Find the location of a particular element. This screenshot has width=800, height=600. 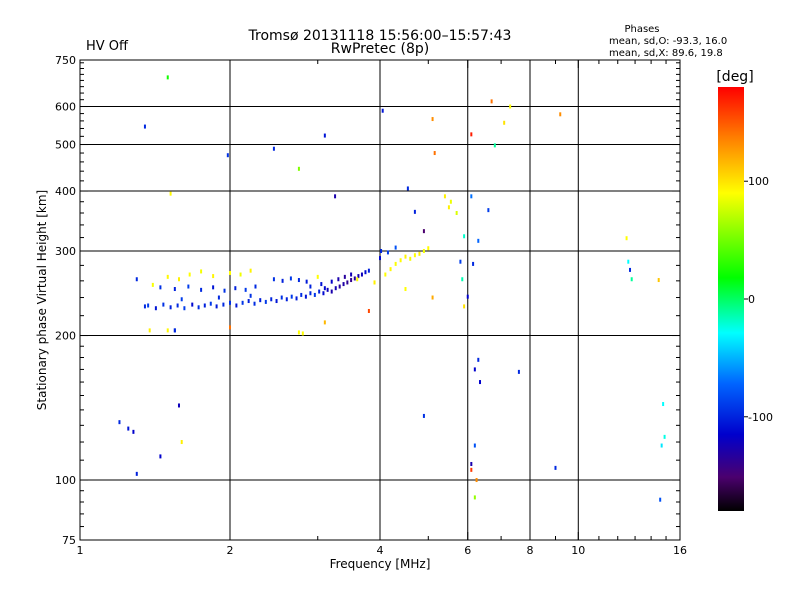

phases-x-stats: mean, sd,X: 89.6, 19.8 is located at coordinates (666, 53).